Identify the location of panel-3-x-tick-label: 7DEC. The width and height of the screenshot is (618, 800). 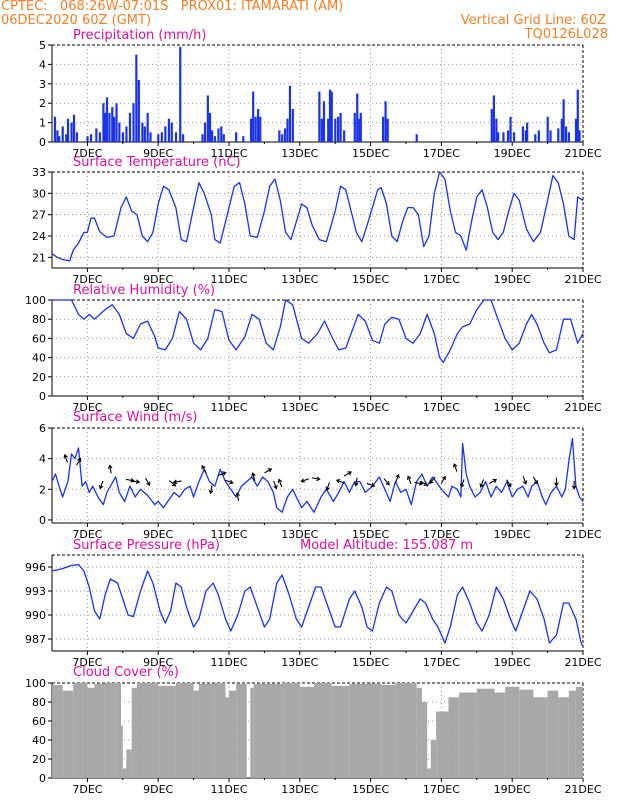
(87, 534).